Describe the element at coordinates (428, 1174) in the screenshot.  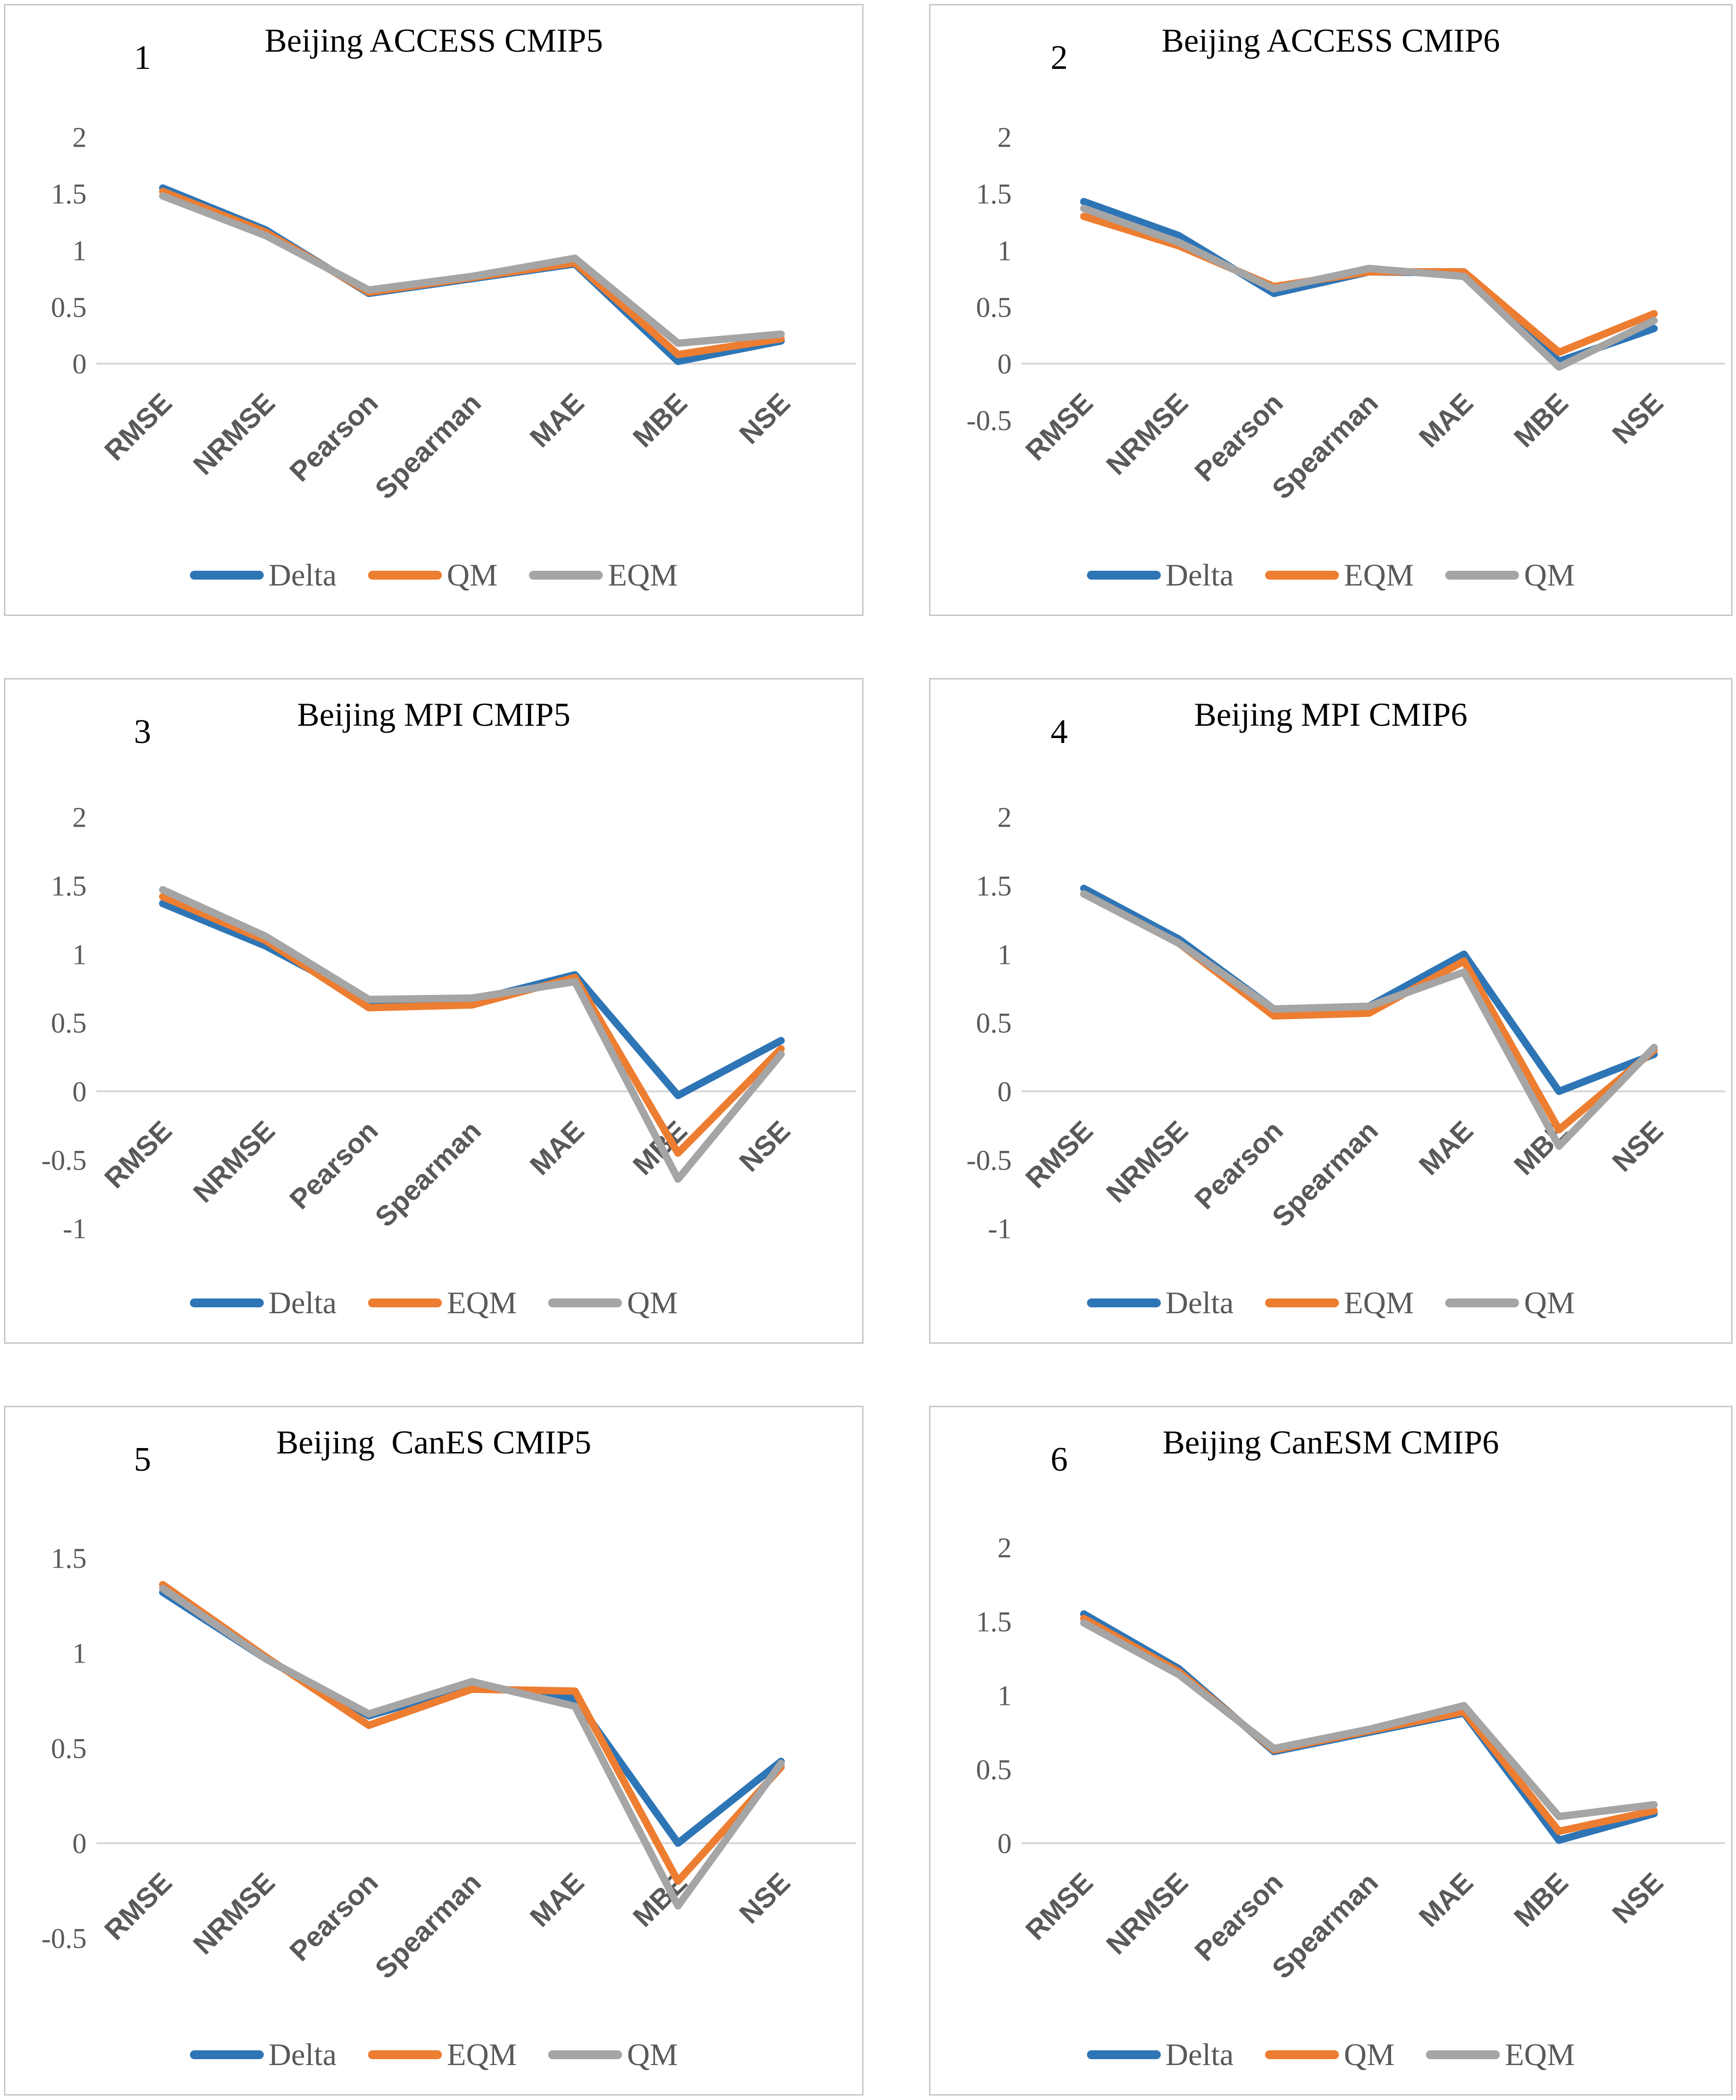
I see `x-category-label: Spearman` at that location.